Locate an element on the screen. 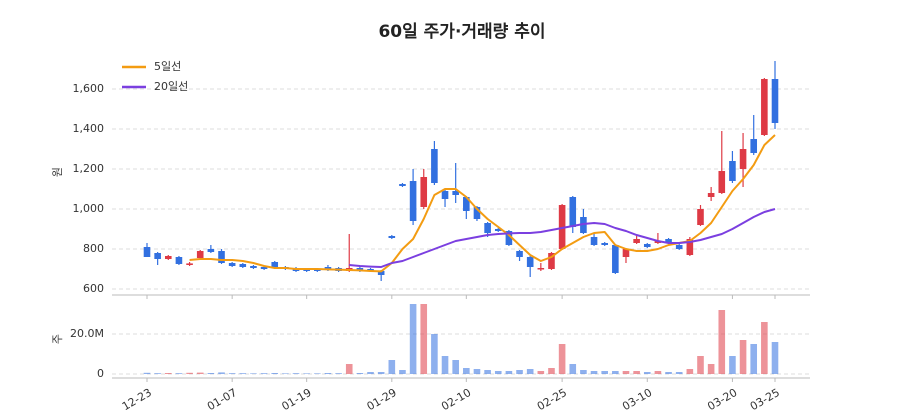  volume-tick-label: 0 is located at coordinates (100, 373).